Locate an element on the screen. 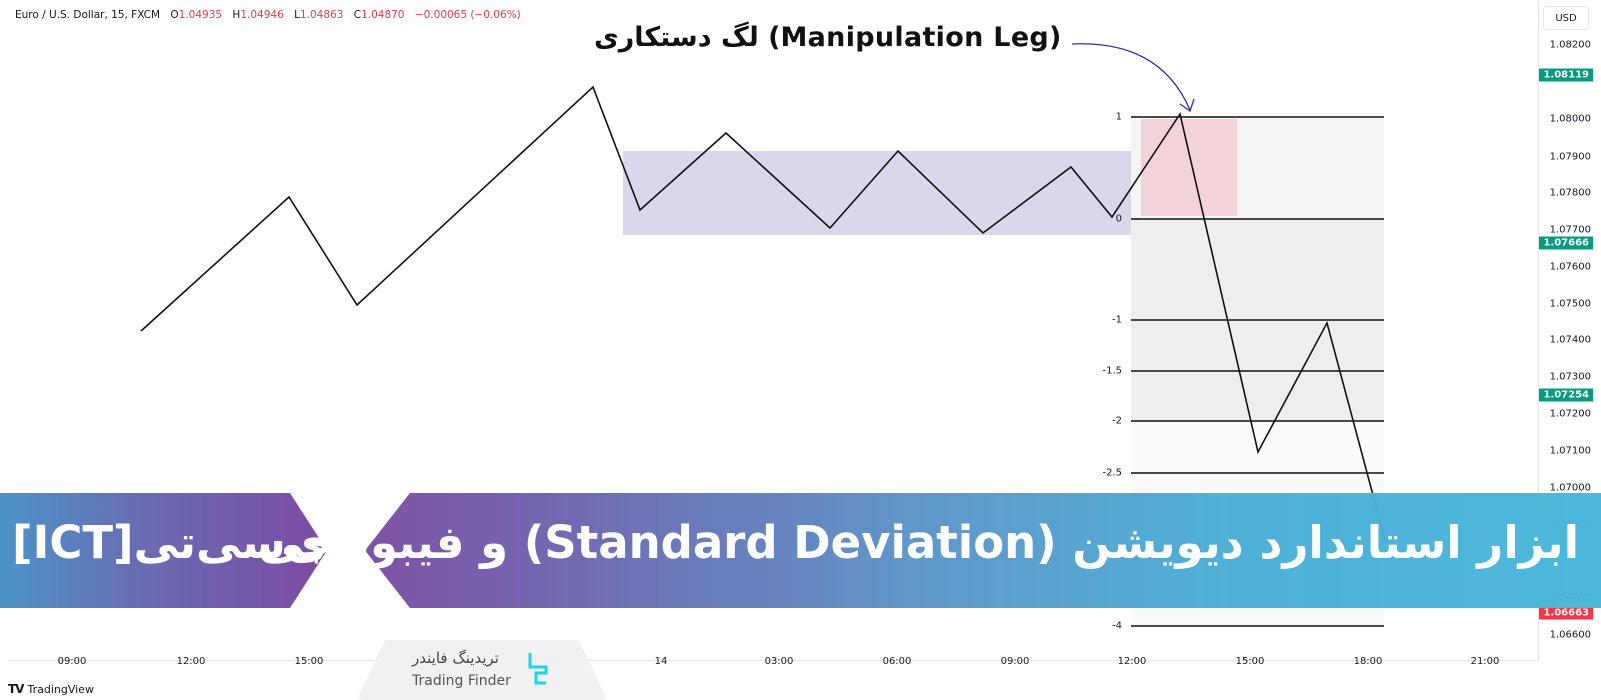  fib-label-1: 1 is located at coordinates (1118, 117).